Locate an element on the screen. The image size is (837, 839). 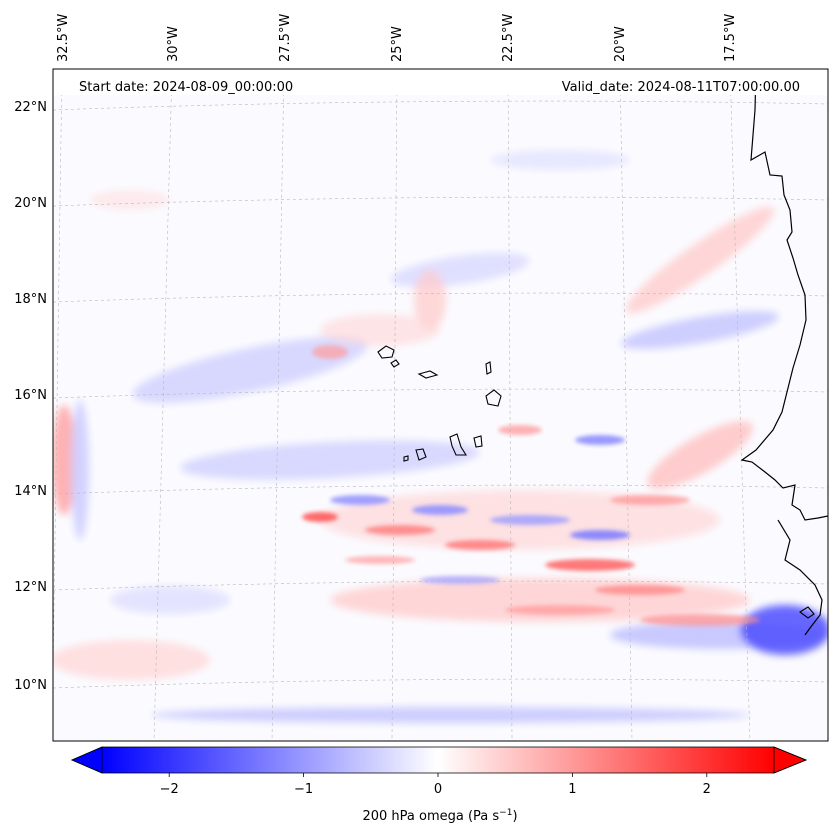
latitude-labels: 22°N 20°N 18°N 16°N 14°N 12°N 10°N is located at coordinates (30, 396).